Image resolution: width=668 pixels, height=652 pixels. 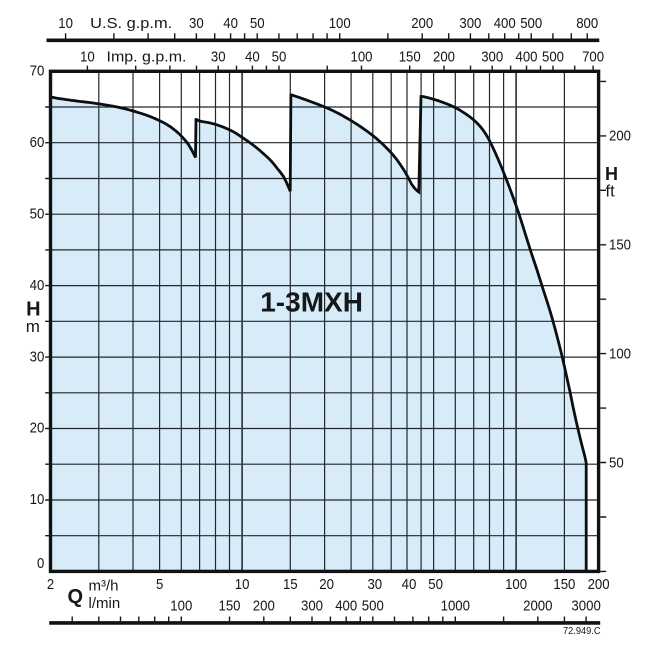 What do you see at coordinates (455, 605) in the screenshot?
I see `svg-text: 1000` at bounding box center [455, 605].